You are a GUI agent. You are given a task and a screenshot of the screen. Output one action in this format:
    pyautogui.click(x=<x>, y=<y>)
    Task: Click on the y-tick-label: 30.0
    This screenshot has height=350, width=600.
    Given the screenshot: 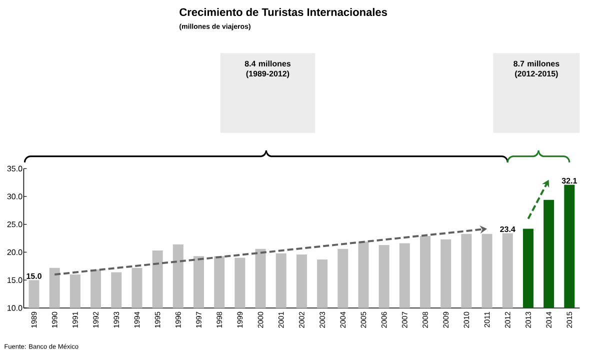 What is the action you would take?
    pyautogui.click(x=14, y=197)
    